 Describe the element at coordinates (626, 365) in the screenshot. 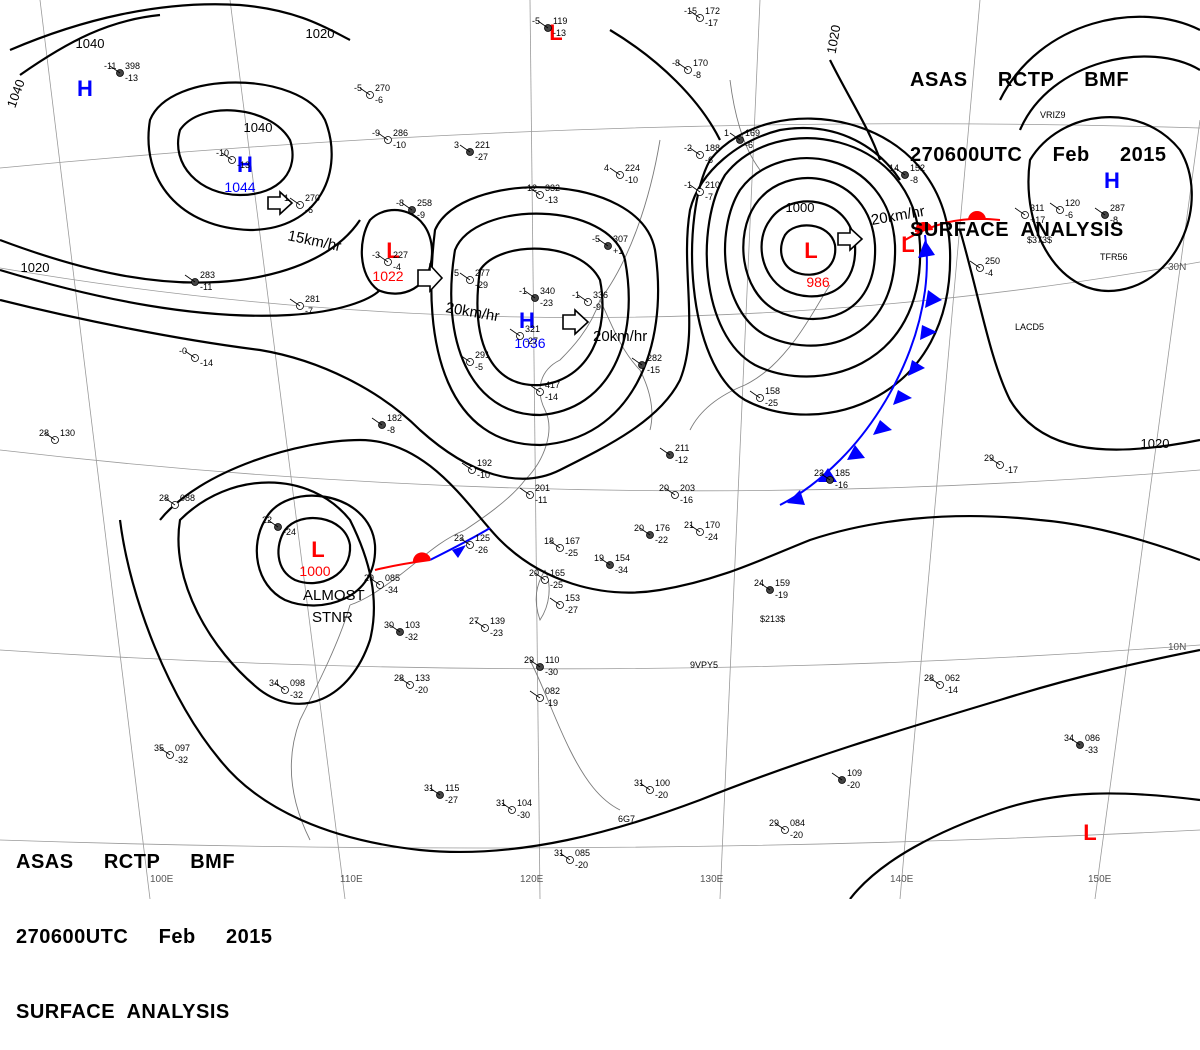

I see `coast-korea` at that location.